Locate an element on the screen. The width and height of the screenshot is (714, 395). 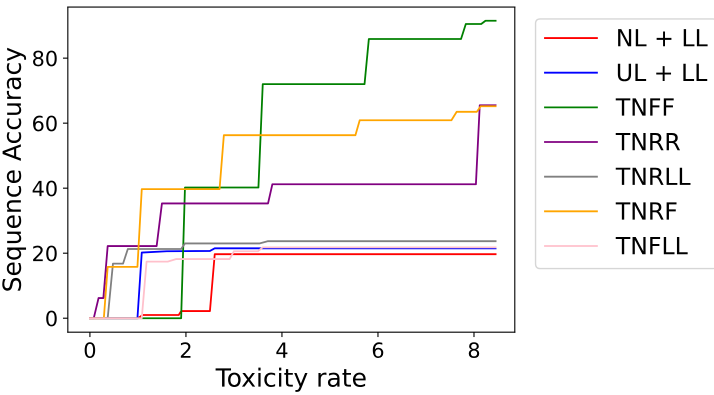
legend-label: TNFLL is located at coordinates (652, 245).